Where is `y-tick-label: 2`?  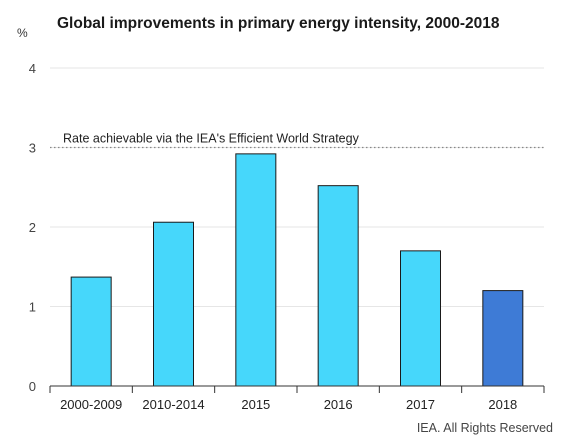 y-tick-label: 2 is located at coordinates (32, 227).